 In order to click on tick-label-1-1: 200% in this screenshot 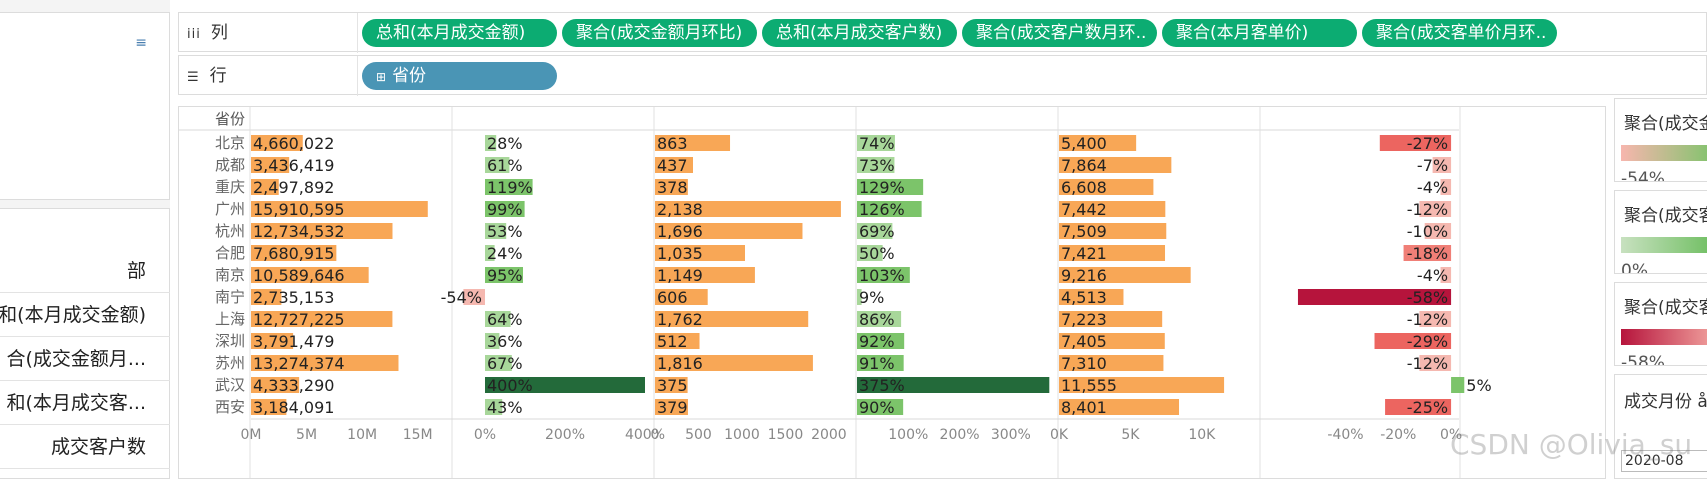, I will do `click(565, 435)`.